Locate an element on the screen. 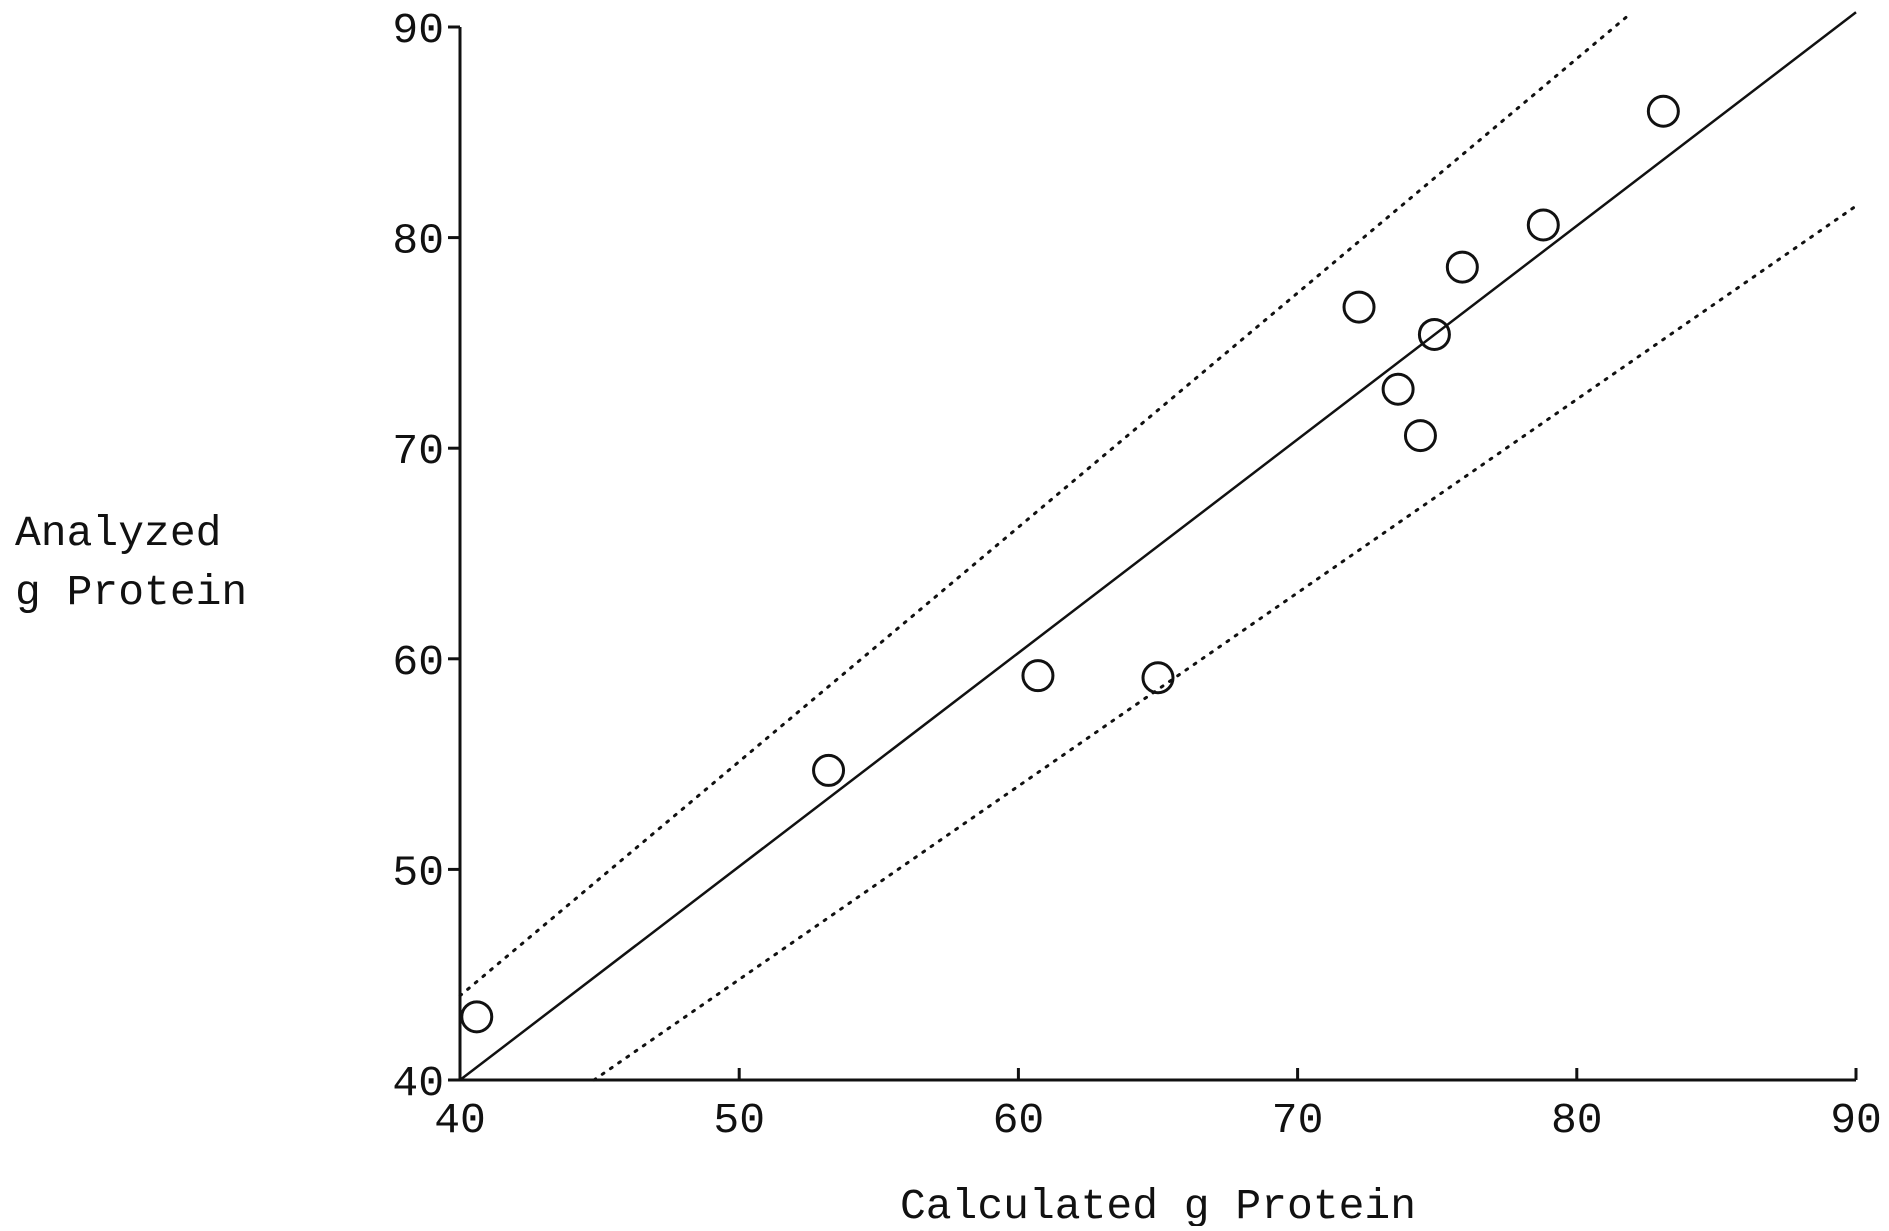 This screenshot has width=1889, height=1231. y-tick-label: 90 is located at coordinates (418, 30).